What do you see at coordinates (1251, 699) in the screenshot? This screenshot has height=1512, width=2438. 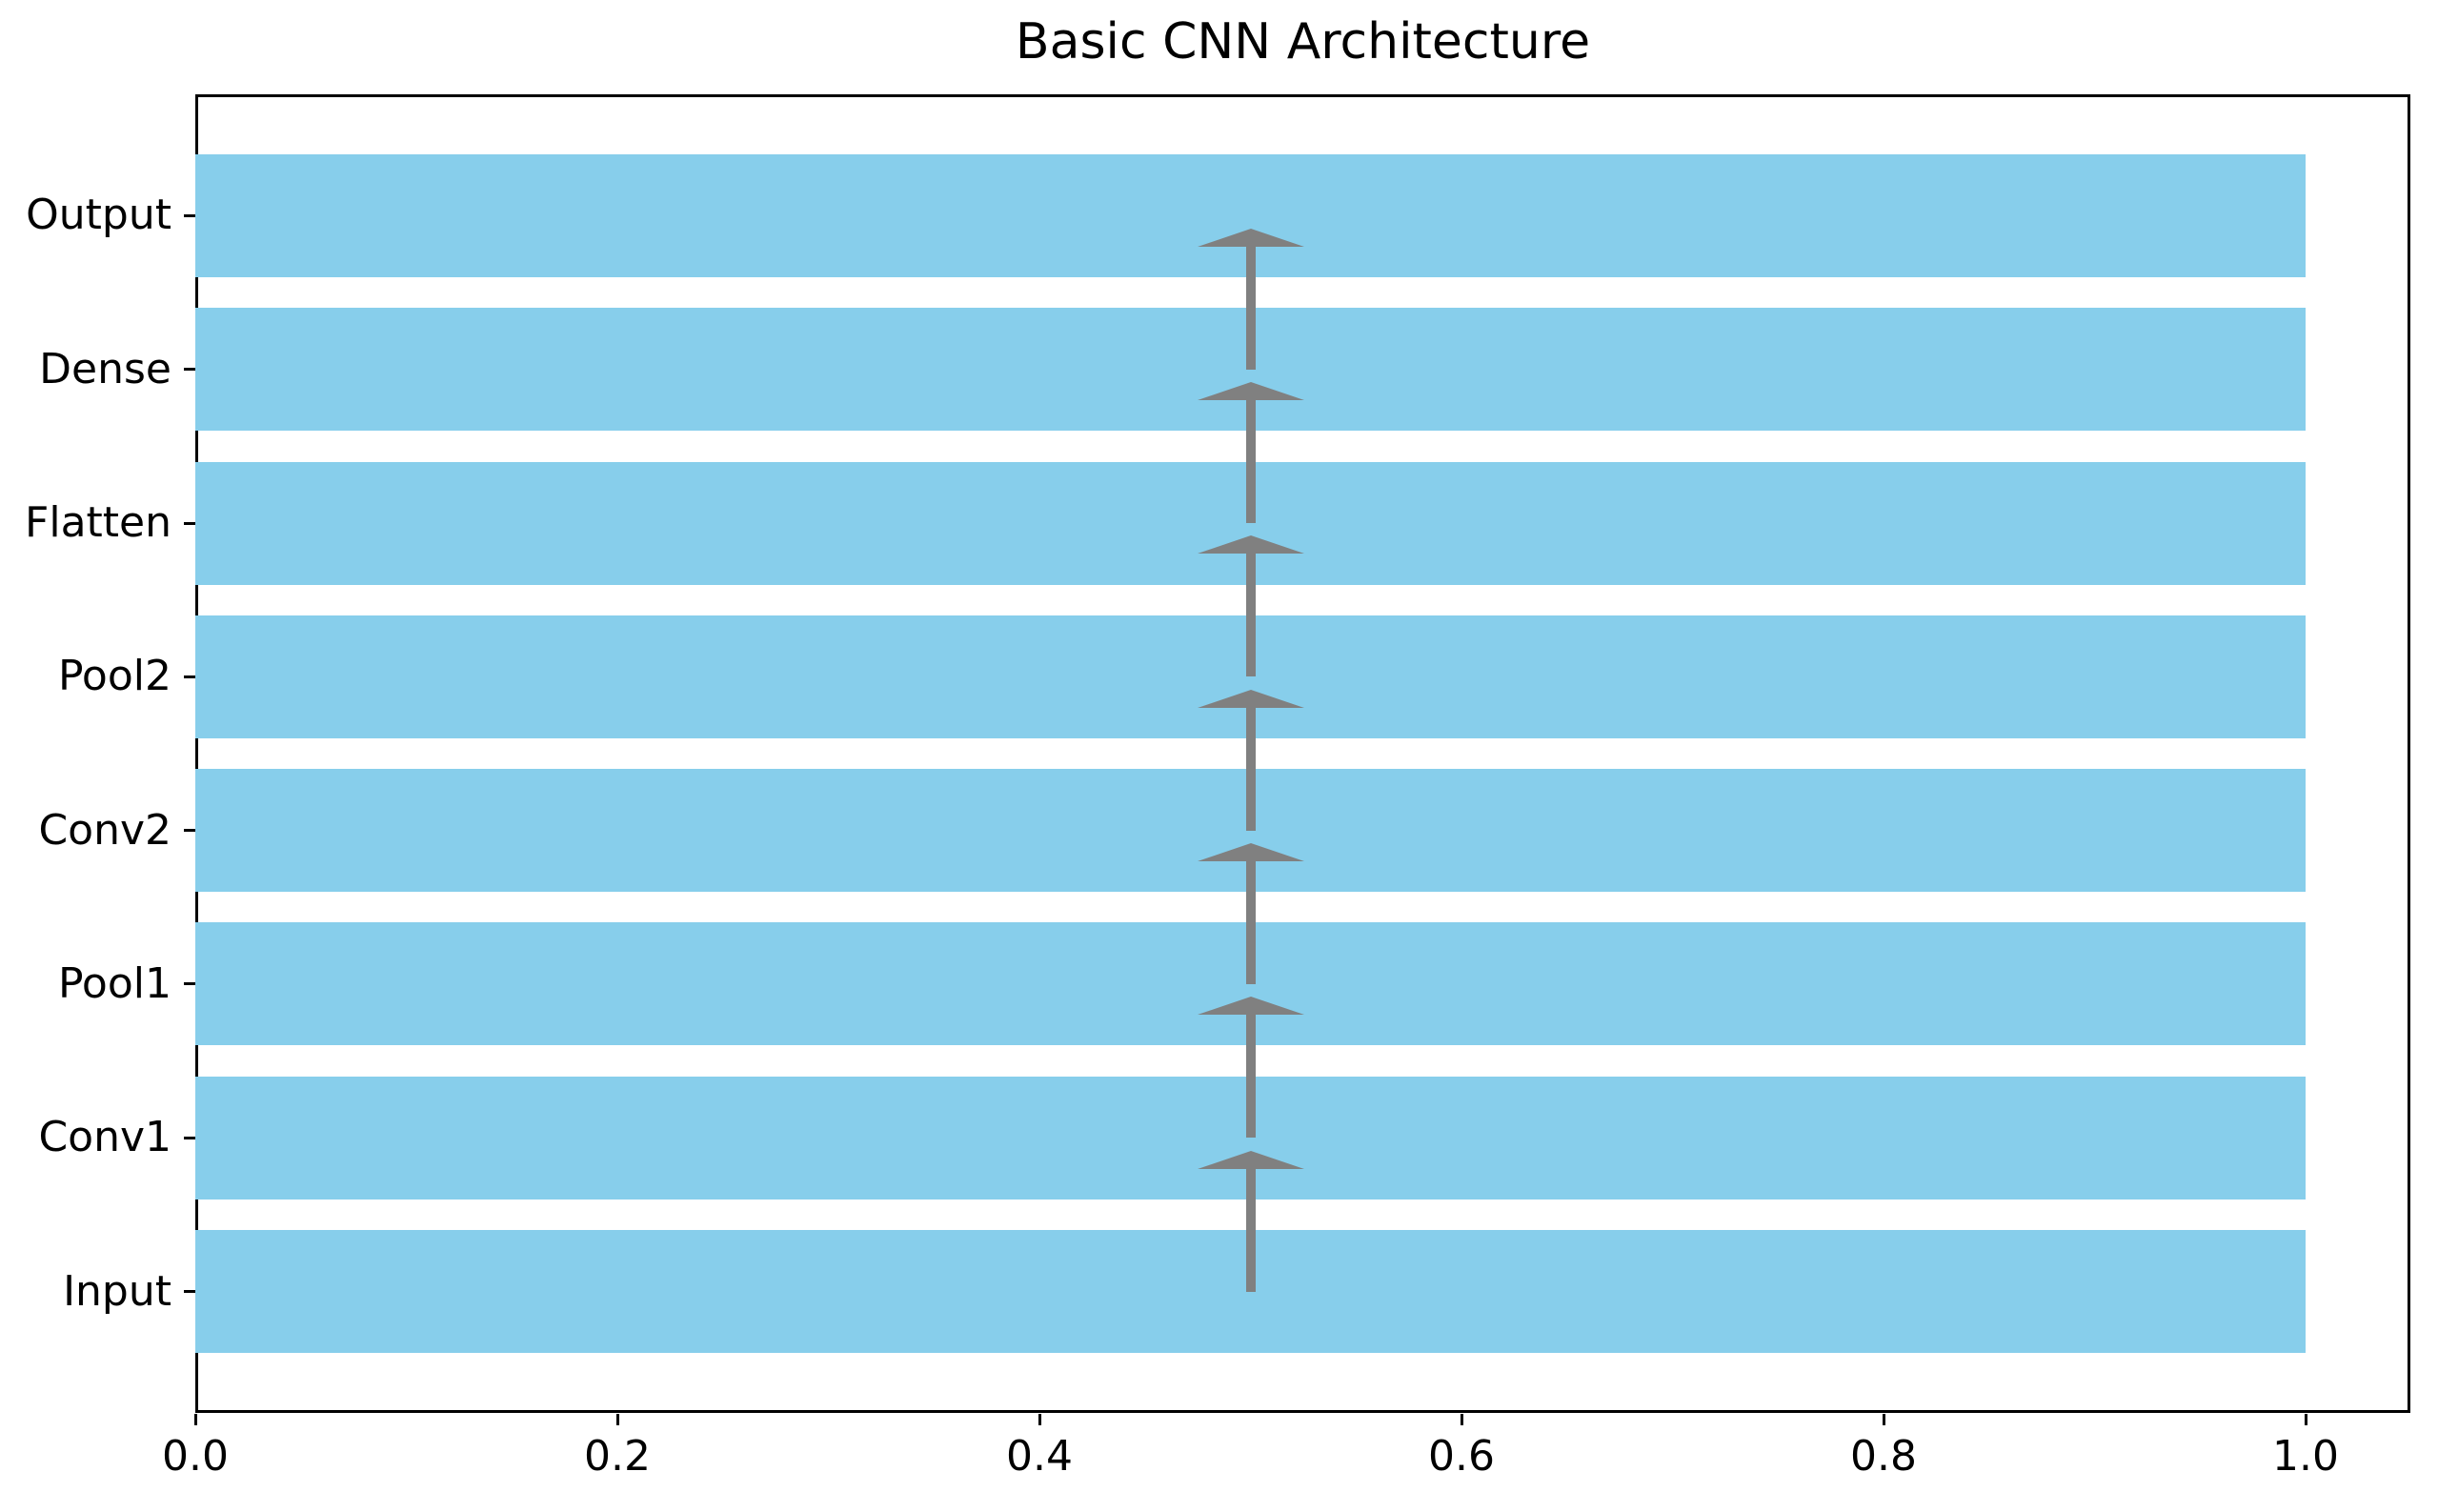 I see `arrow-conv2-to-pool2-head` at bounding box center [1251, 699].